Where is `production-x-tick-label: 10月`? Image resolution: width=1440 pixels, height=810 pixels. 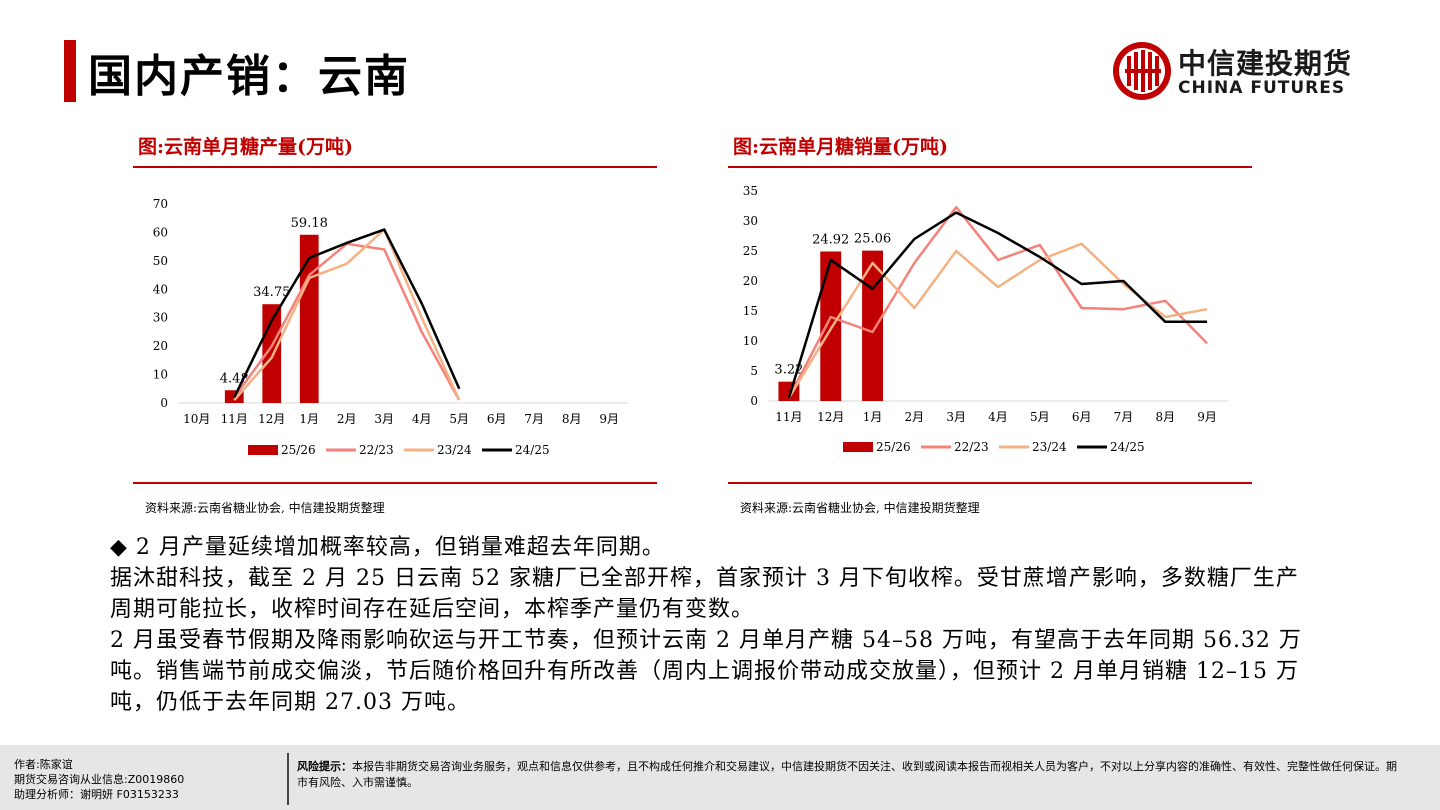
production-x-tick-label: 10月 is located at coordinates (196, 419).